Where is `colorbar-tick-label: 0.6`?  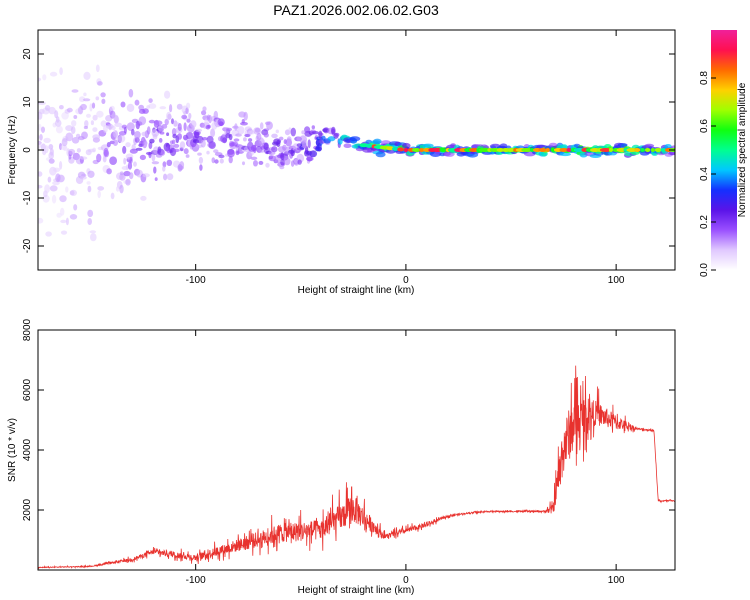
colorbar-tick-label: 0.6 is located at coordinates (704, 126).